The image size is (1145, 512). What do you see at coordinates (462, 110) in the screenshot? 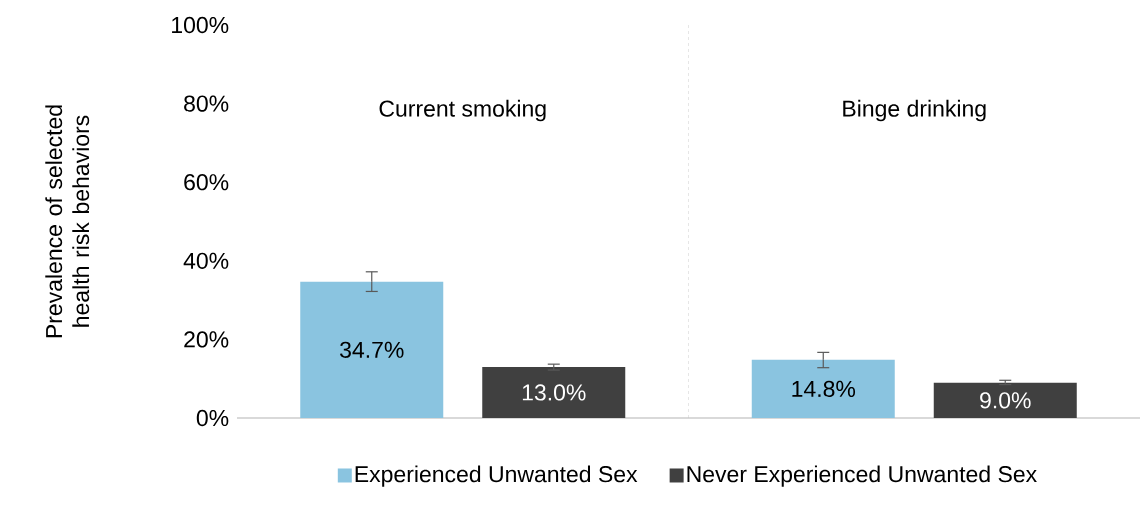
I see `x-tick-label: Current smoking` at bounding box center [462, 110].